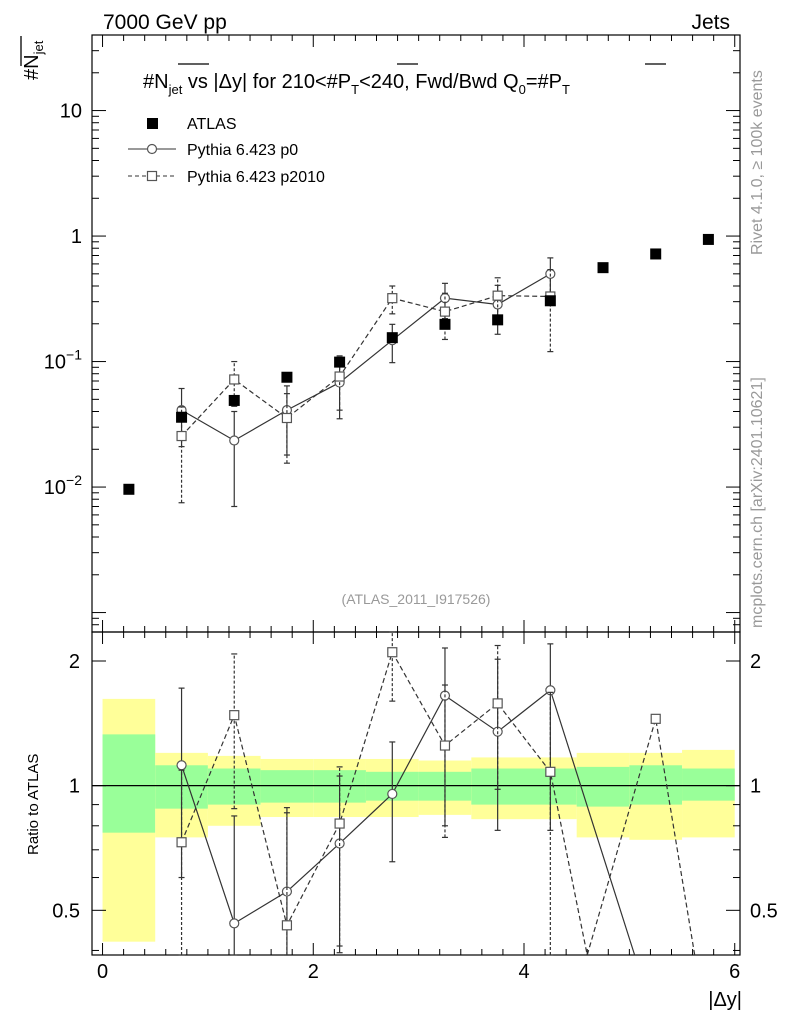  I want to click on title-part-a-sub: jet, so click(175, 89).